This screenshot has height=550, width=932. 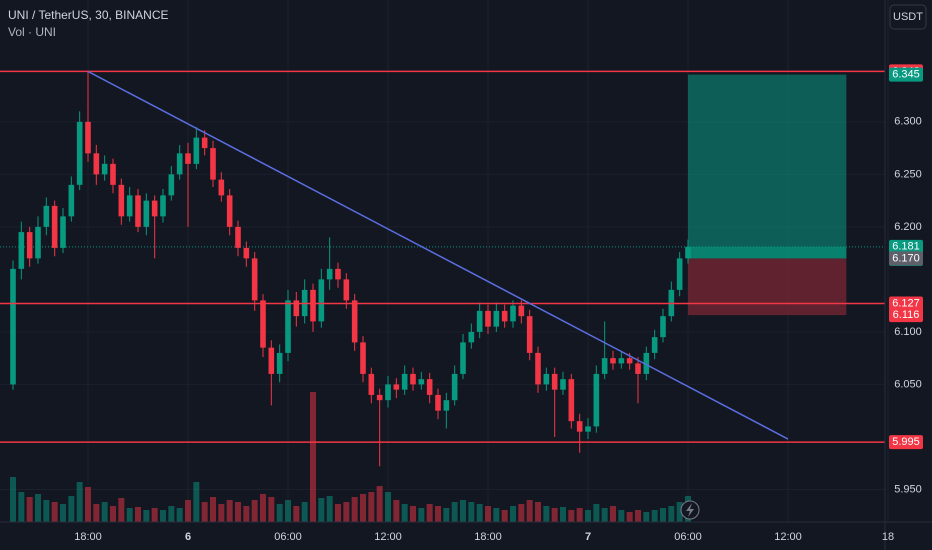 I want to click on entry-label-box, so click(x=906, y=258).